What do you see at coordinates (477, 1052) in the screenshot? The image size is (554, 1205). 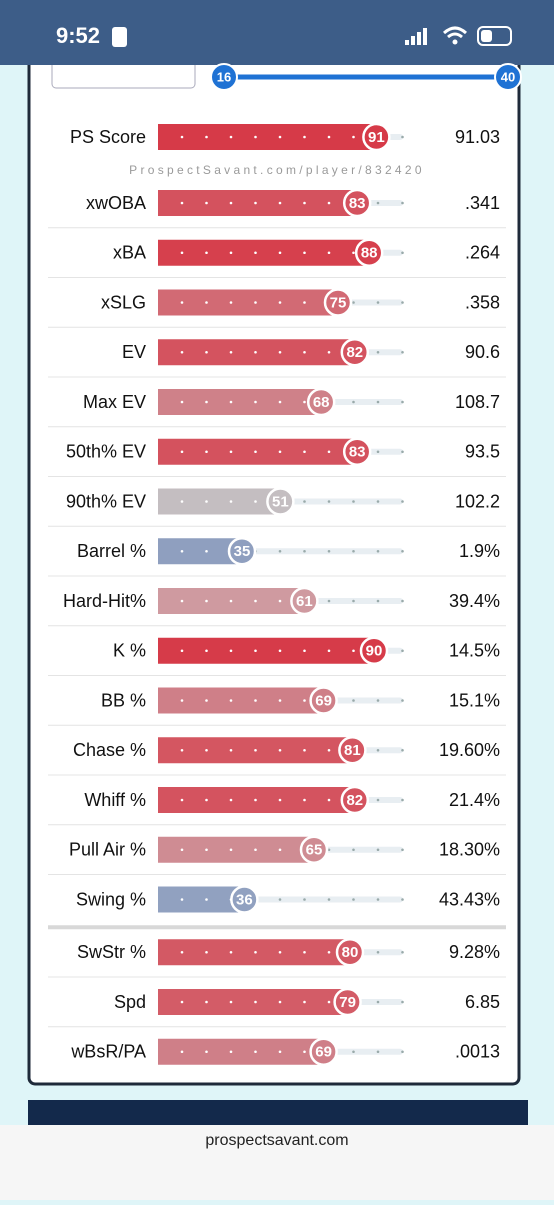 I see `stat-value: .0013` at bounding box center [477, 1052].